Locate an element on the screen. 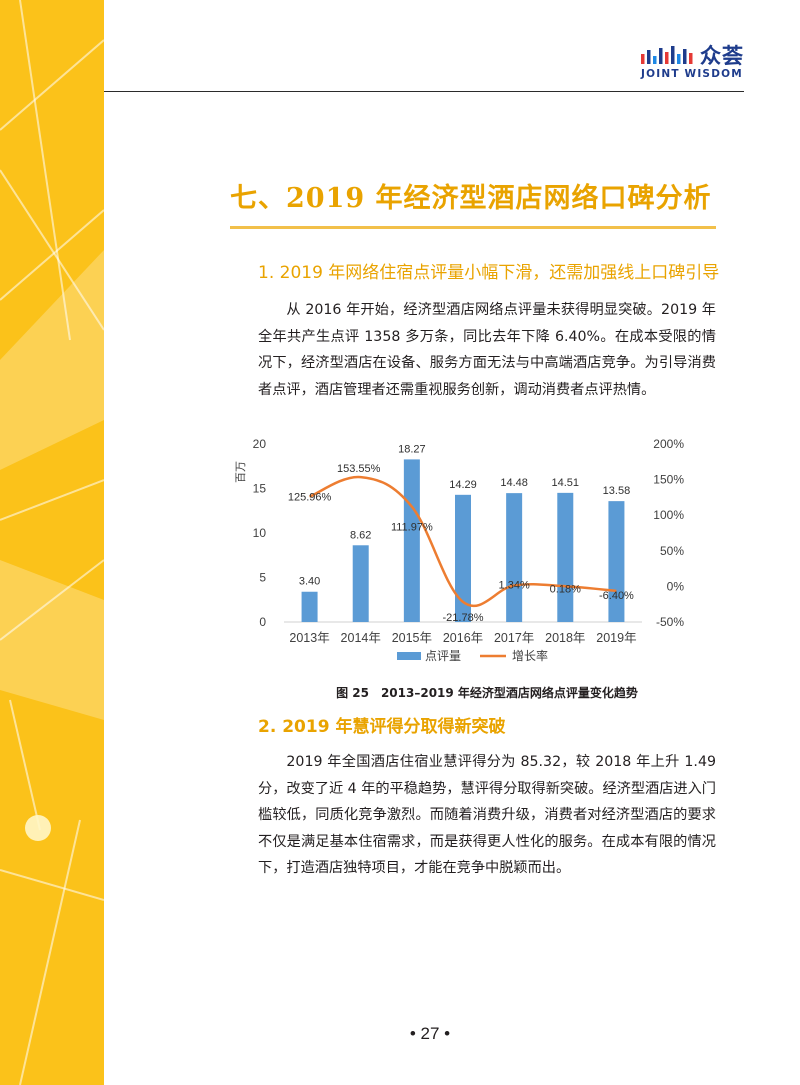 Image resolution: width=800 pixels, height=1085 pixels. y-right-tick-label: -50% is located at coordinates (670, 622).